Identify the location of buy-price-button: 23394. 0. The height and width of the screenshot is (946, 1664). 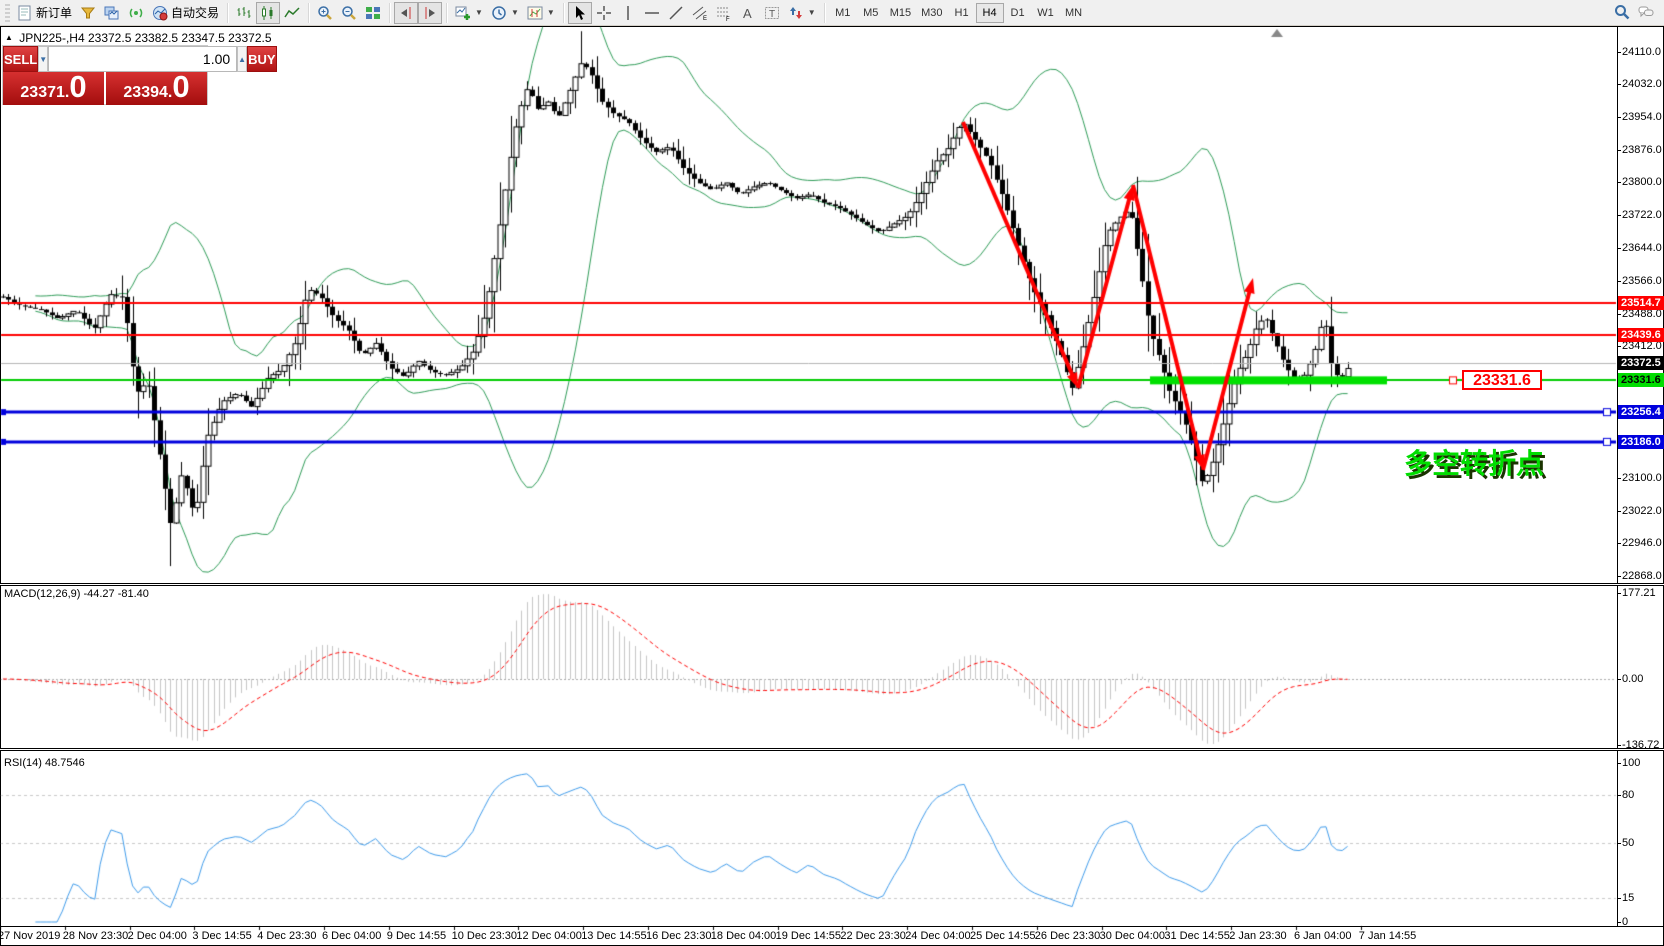
(156, 88).